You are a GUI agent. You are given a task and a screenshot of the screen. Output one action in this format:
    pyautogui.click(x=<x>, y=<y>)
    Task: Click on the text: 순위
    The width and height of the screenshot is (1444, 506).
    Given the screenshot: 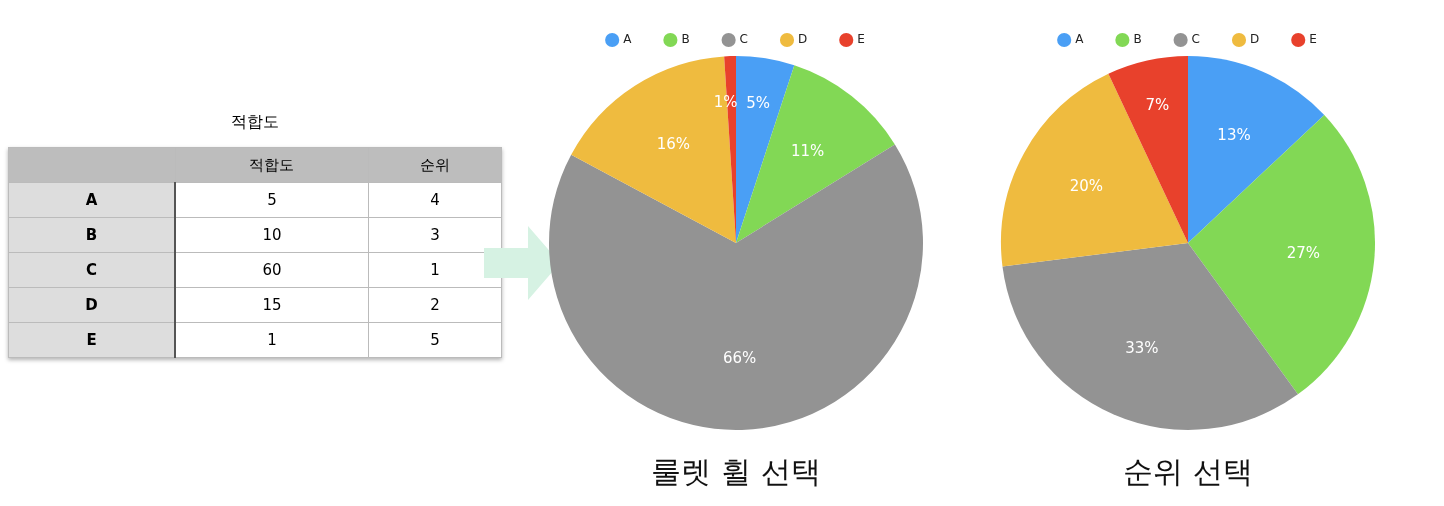 What is the action you would take?
    pyautogui.click(x=435, y=165)
    